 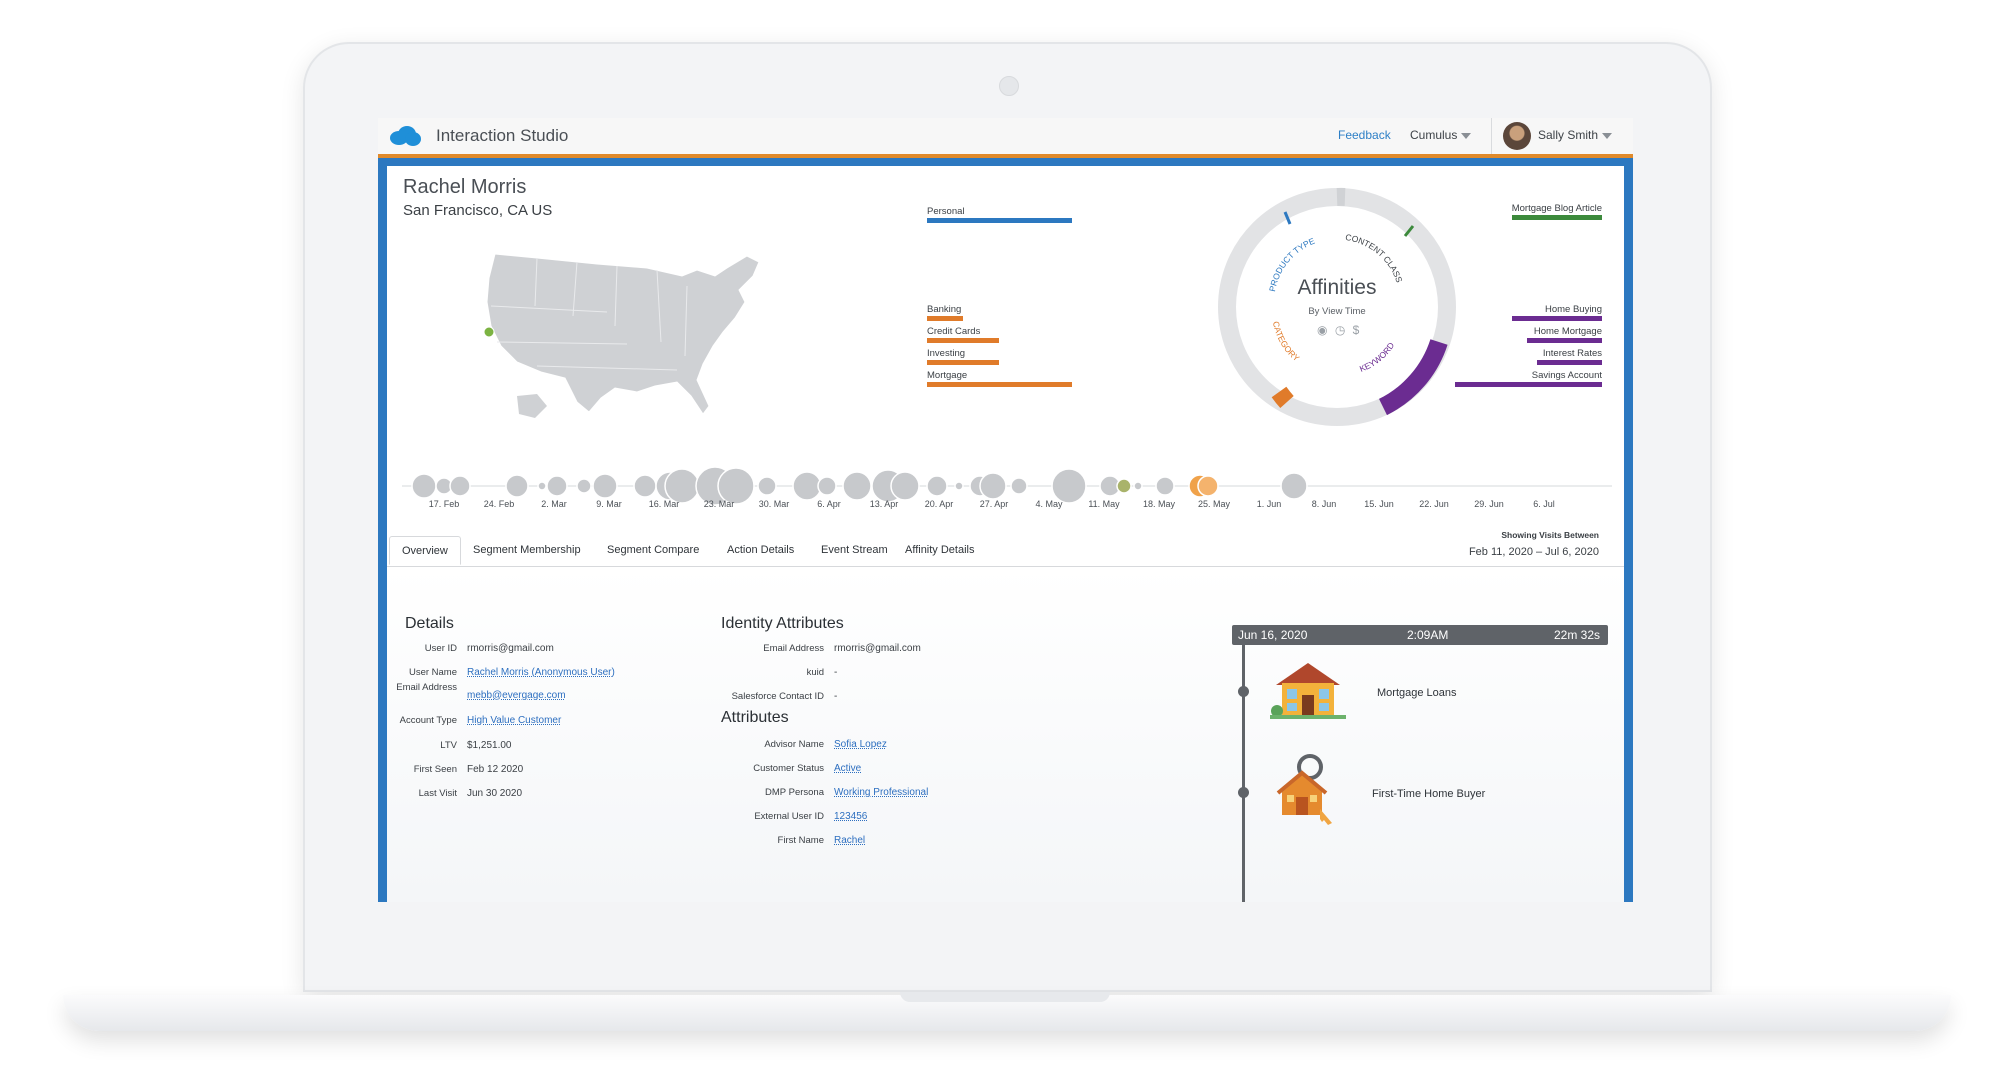 I want to click on identity-value: rmorris@gmail.com, so click(x=877, y=648).